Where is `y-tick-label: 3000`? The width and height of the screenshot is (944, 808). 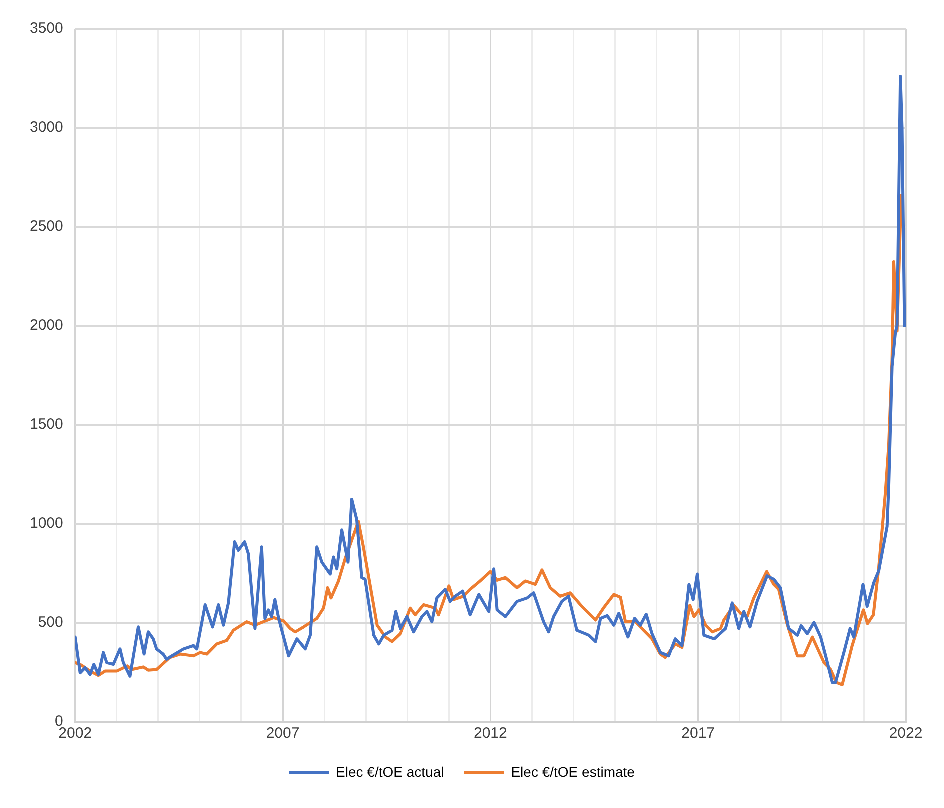
y-tick-label: 3000 is located at coordinates (47, 127).